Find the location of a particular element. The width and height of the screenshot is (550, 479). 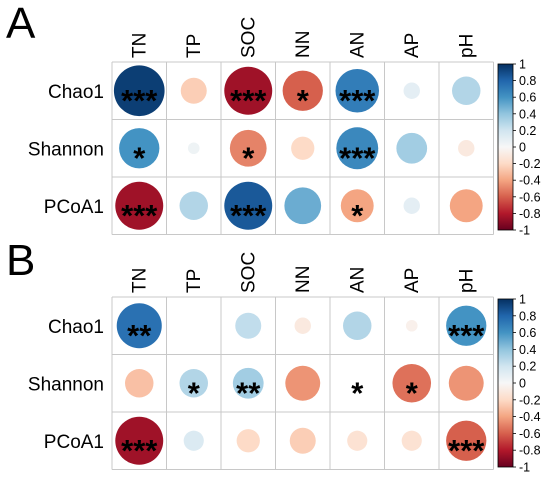

column-label: AN is located at coordinates (357, 45).